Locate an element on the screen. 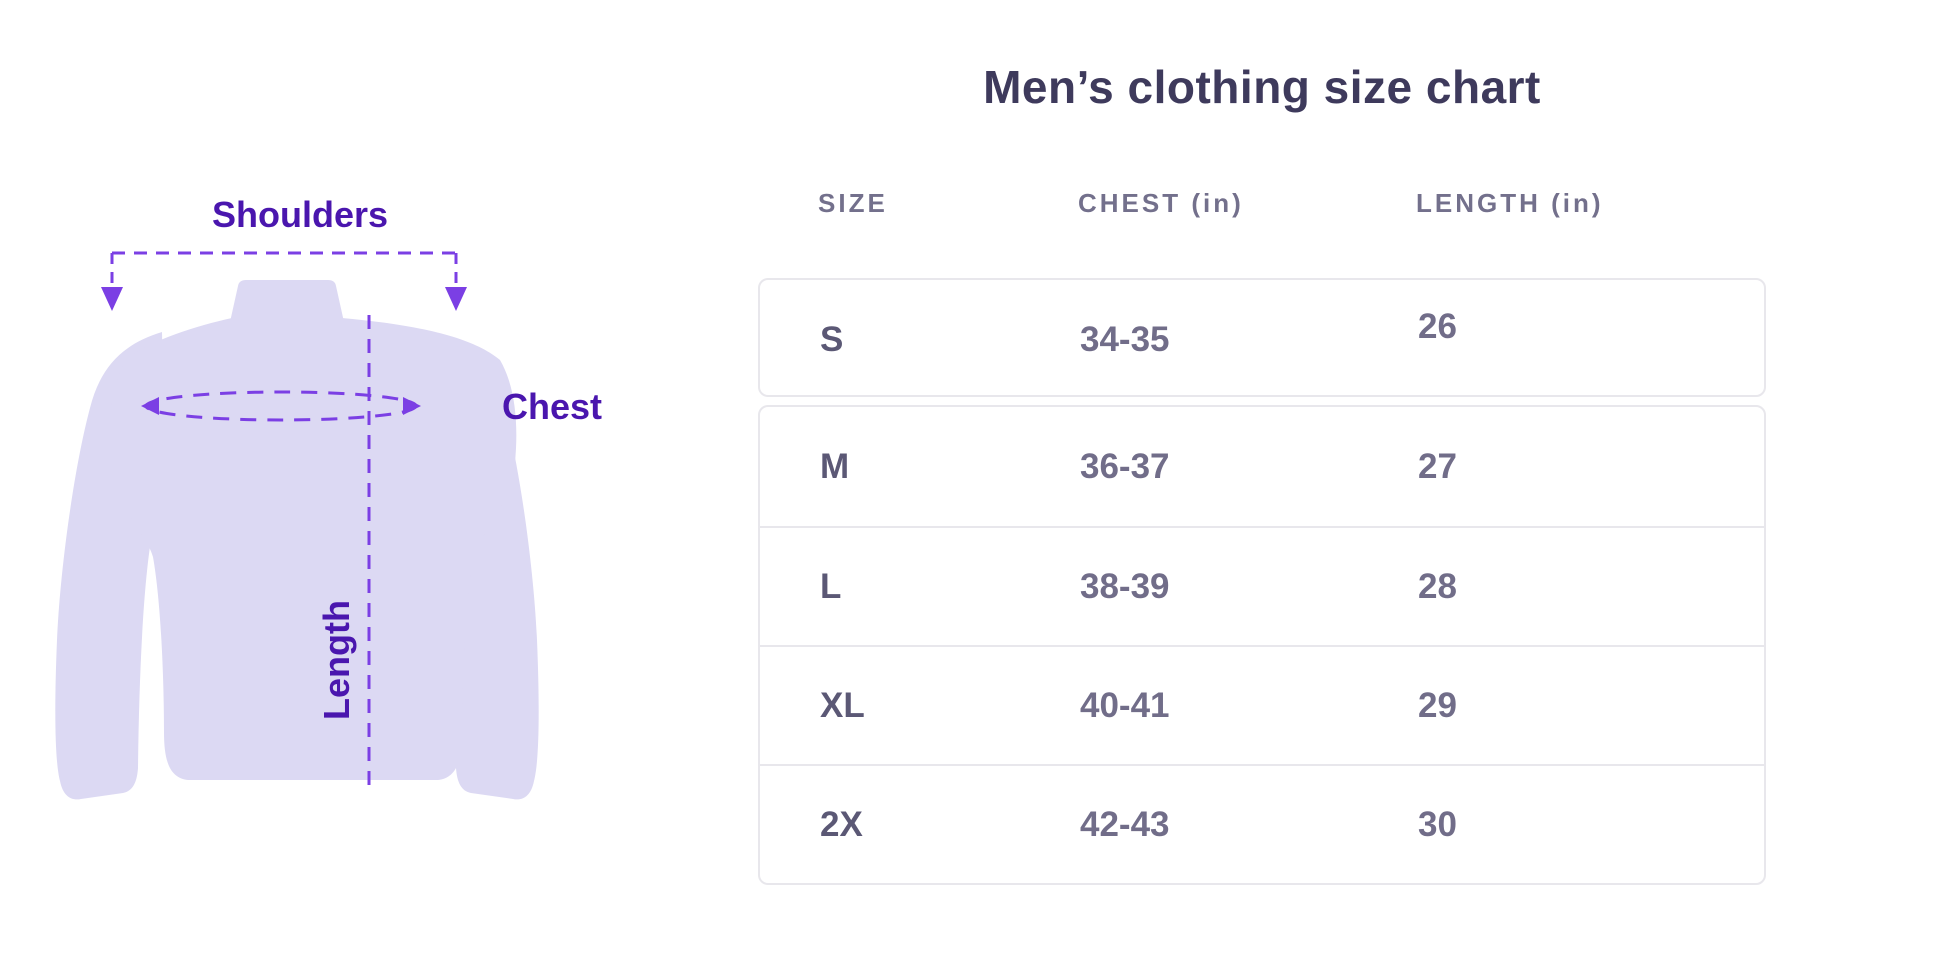 This screenshot has height=977, width=1946. table-row: M 36-37 27 is located at coordinates (1262, 466).